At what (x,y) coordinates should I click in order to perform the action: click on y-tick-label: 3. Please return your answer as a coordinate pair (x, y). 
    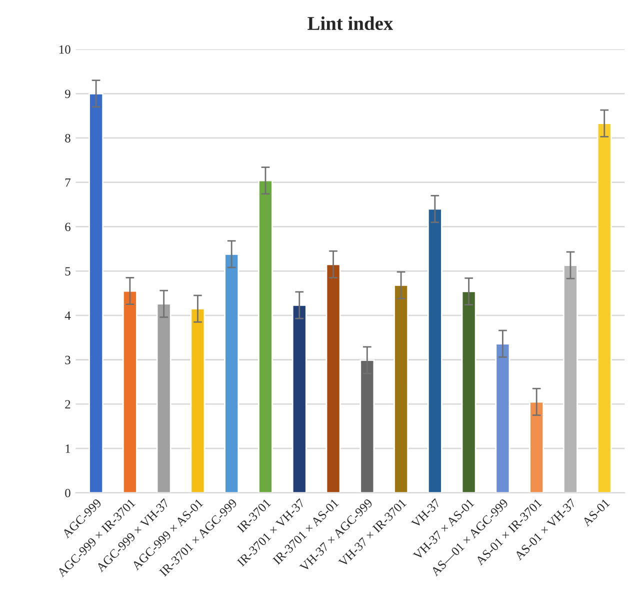
    Looking at the image, I should click on (67, 360).